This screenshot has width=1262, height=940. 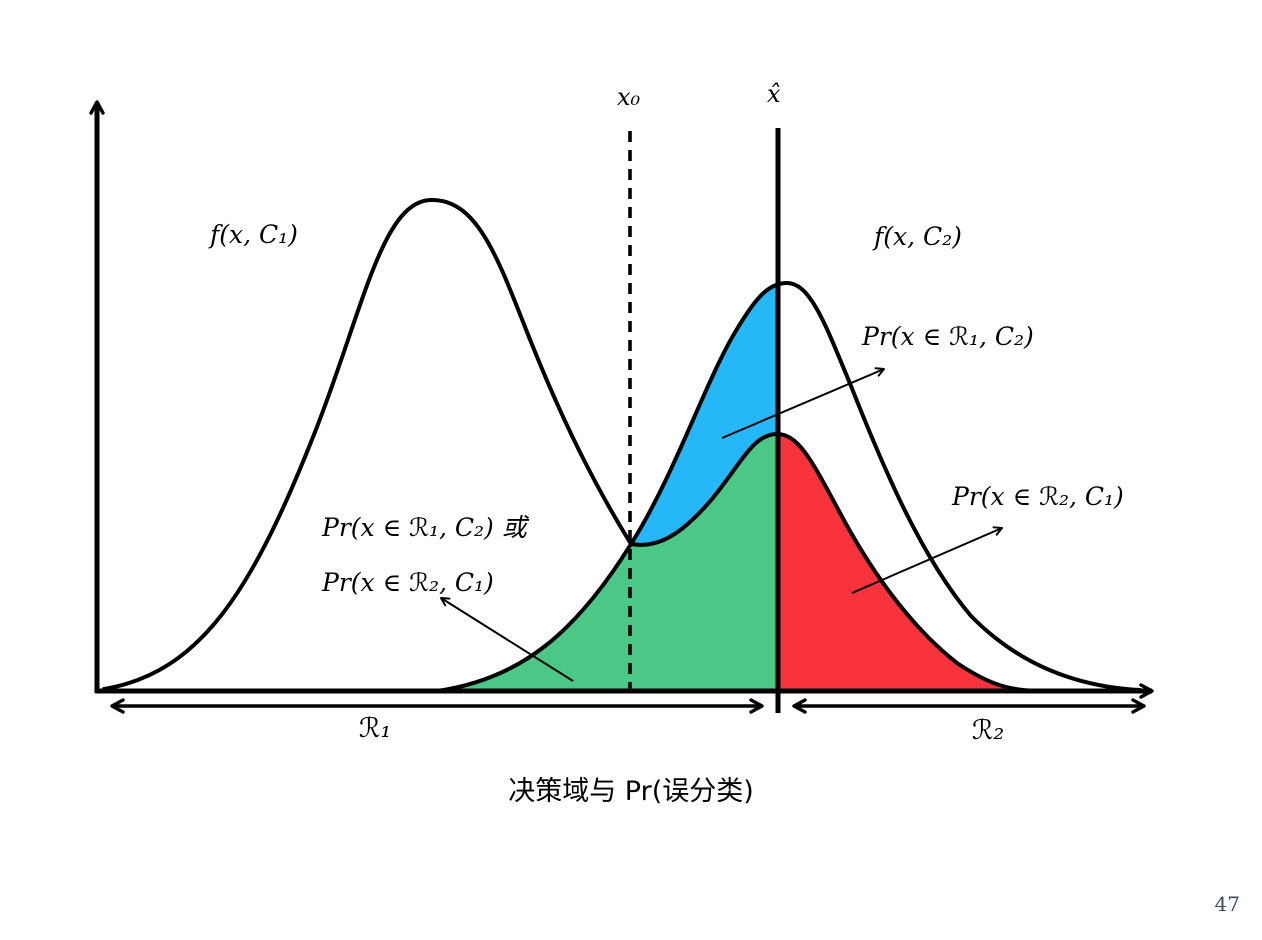 What do you see at coordinates (408, 582) in the screenshot?
I see `green-region-annotation-line2: Pr(x ∈ ℛ₂, C₁)` at bounding box center [408, 582].